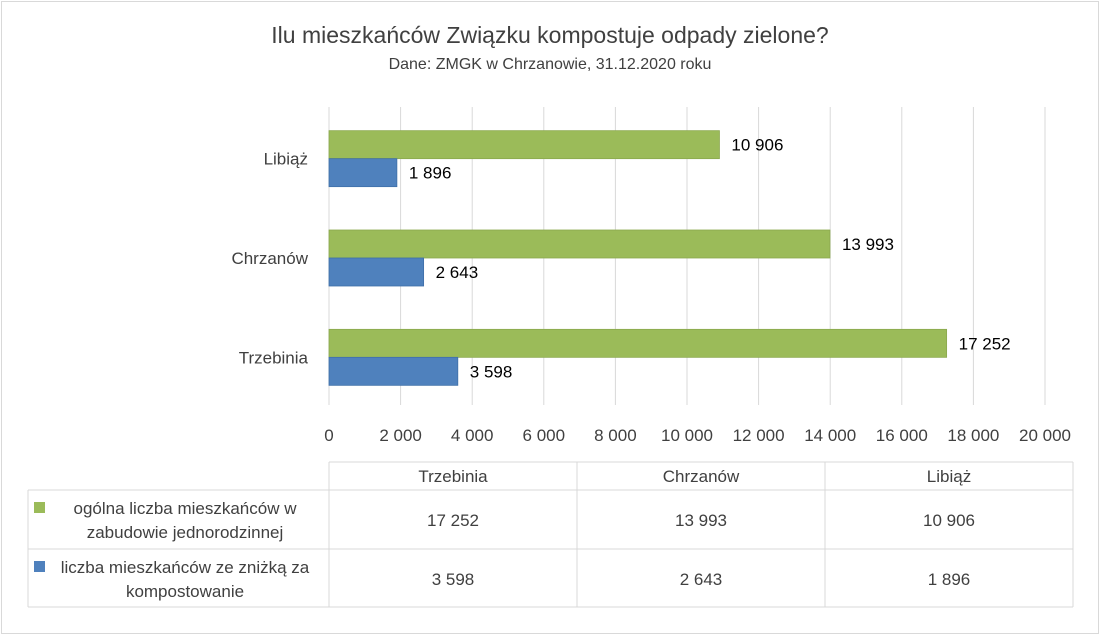  I want to click on data-label: 17 252, so click(985, 343).